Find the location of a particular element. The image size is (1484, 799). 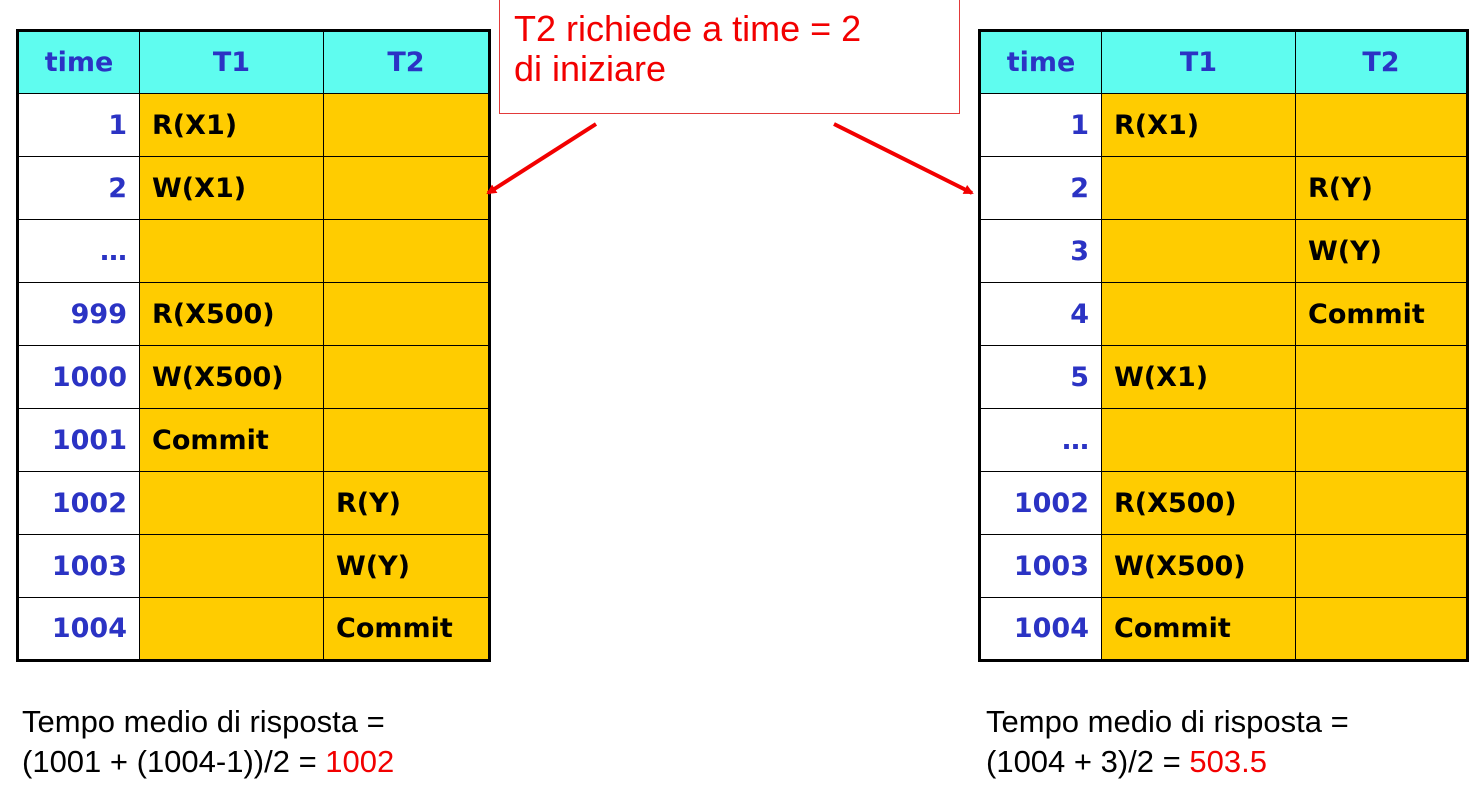

table-row: 5 W(X1) is located at coordinates (1223, 377).